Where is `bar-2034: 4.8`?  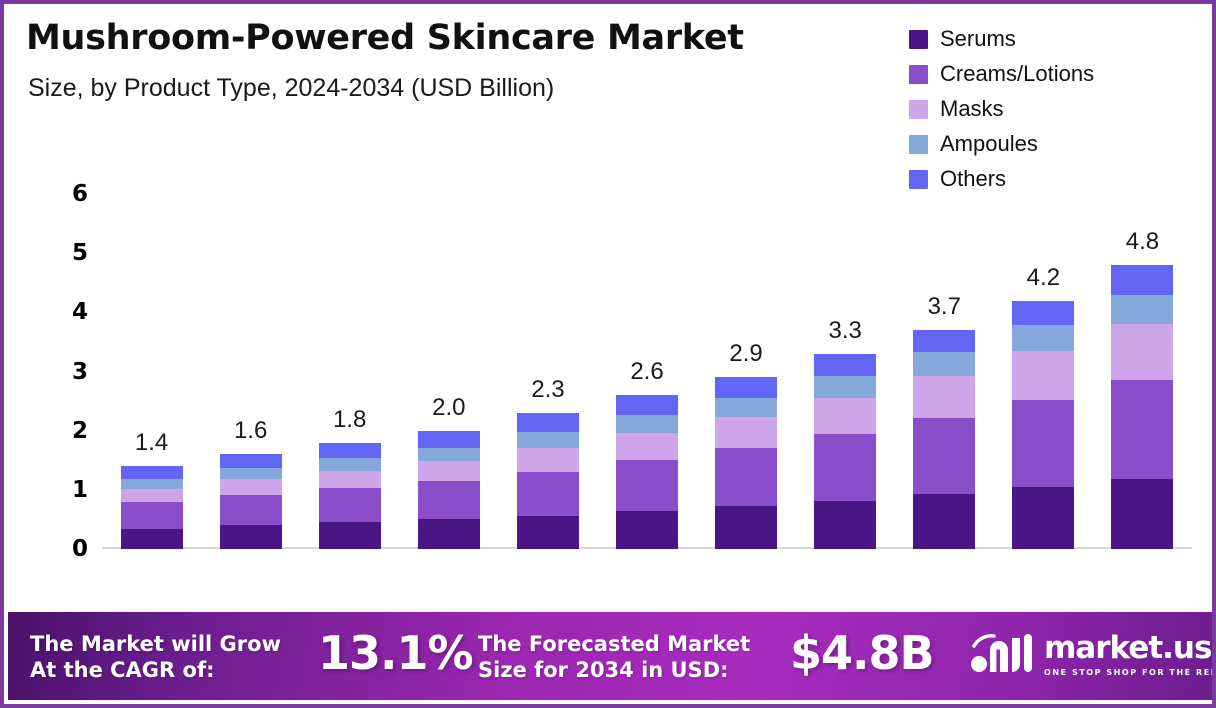 bar-2034: 4.8 is located at coordinates (1142, 388).